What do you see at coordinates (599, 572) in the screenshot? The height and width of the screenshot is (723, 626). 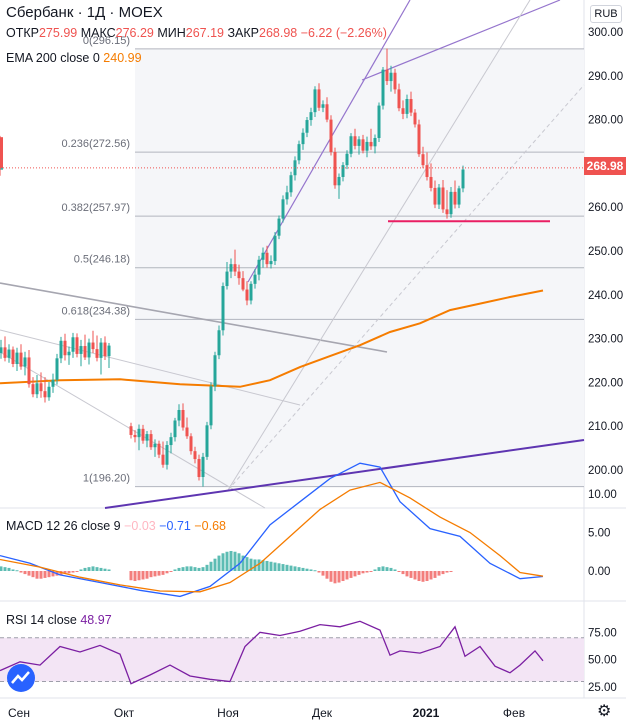 I see `macd-tick-label: 0.00` at bounding box center [599, 572].